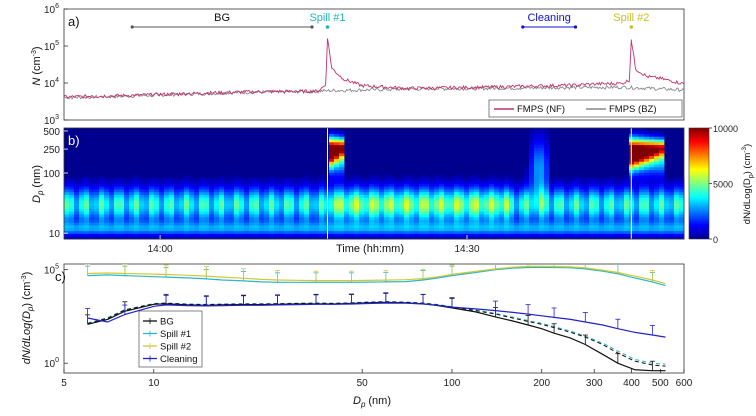 This screenshot has width=756, height=416. What do you see at coordinates (55, 234) in the screenshot?
I see `b-ytick-label-0: 10` at bounding box center [55, 234].